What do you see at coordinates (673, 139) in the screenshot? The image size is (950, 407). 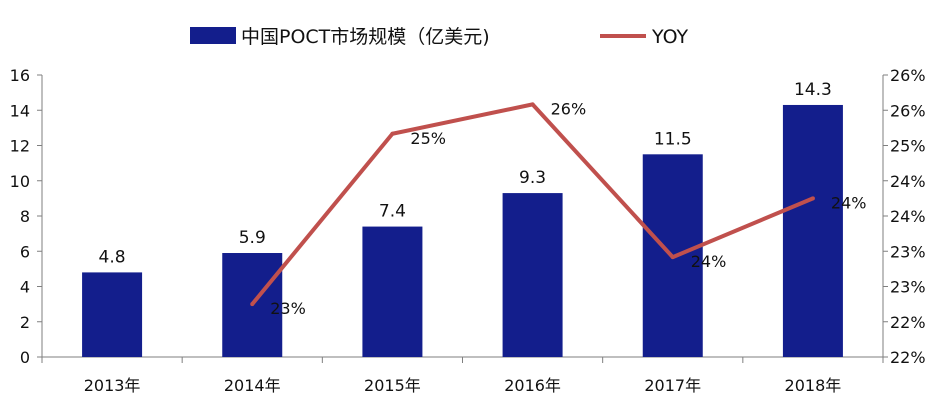 I see `bar-value-label: 11.5` at bounding box center [673, 139].